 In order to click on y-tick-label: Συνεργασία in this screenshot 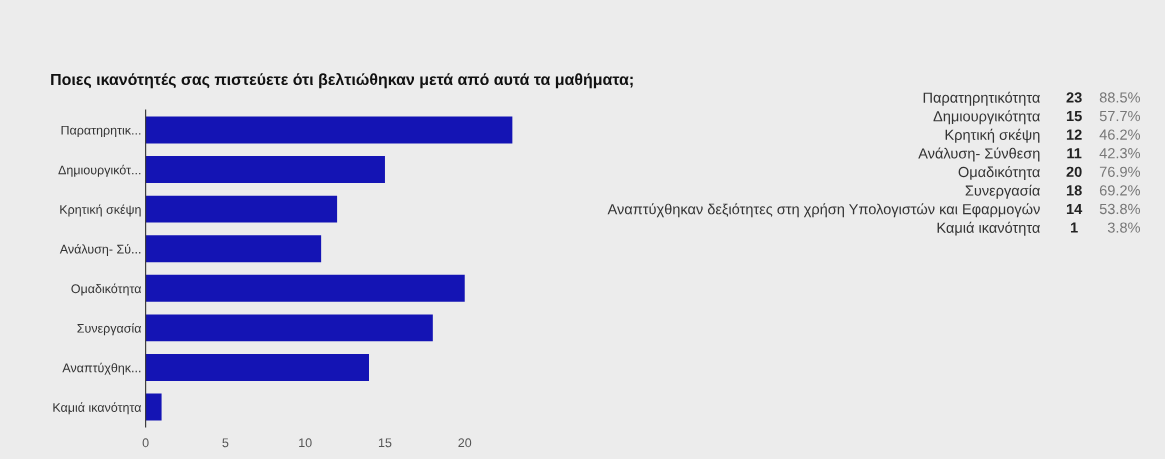, I will do `click(109, 329)`.